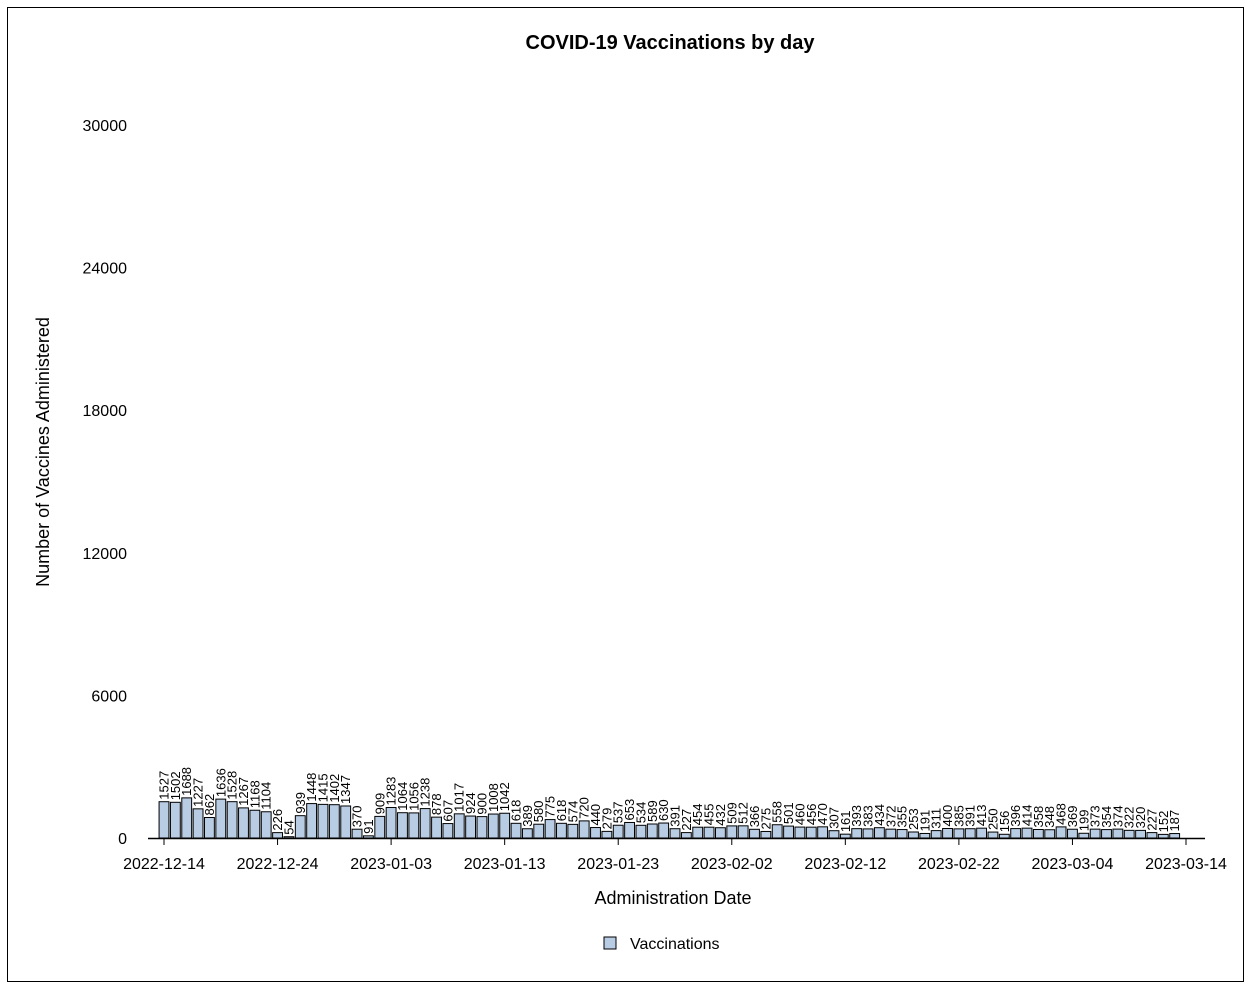 This screenshot has height=982, width=1253. Describe the element at coordinates (879, 815) in the screenshot. I see `bar-data-label: 434` at that location.